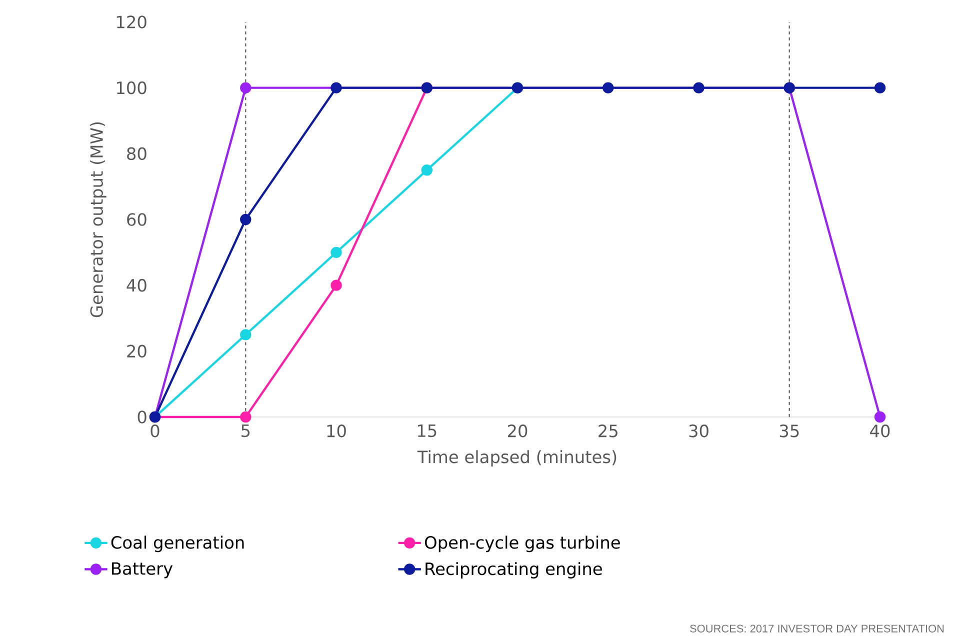 The height and width of the screenshot is (640, 968). I want to click on x-tick-label: 10, so click(336, 431).